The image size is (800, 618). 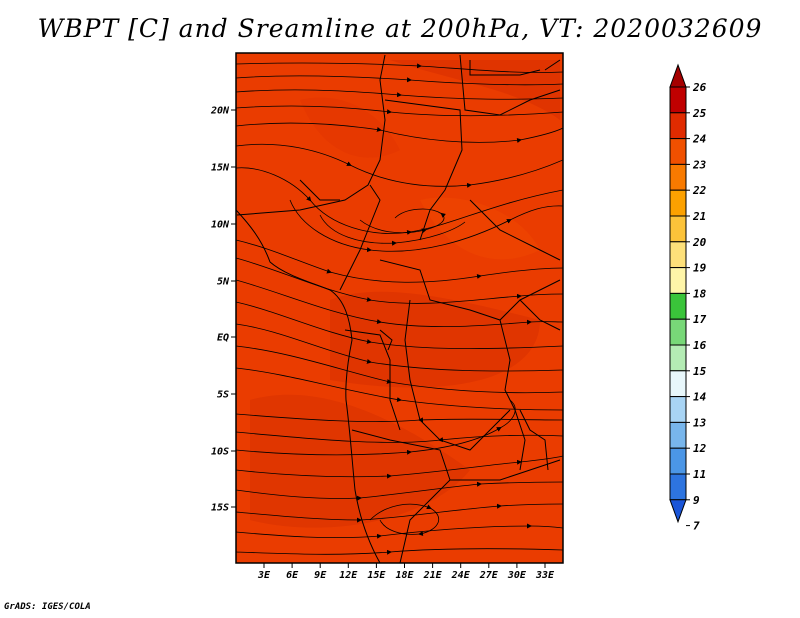 What do you see at coordinates (688, 298) in the screenshot?
I see `colorbar: 26 25 24 23 22 21 20 19 18 17 16 15 14 13 12 11 9 7` at bounding box center [688, 298].